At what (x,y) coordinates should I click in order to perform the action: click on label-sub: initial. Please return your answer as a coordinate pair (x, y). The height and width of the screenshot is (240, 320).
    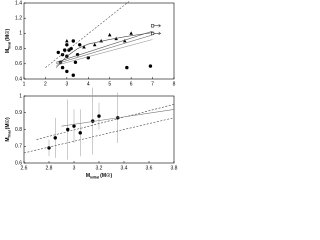
    Looking at the image, I should click on (94, 177).